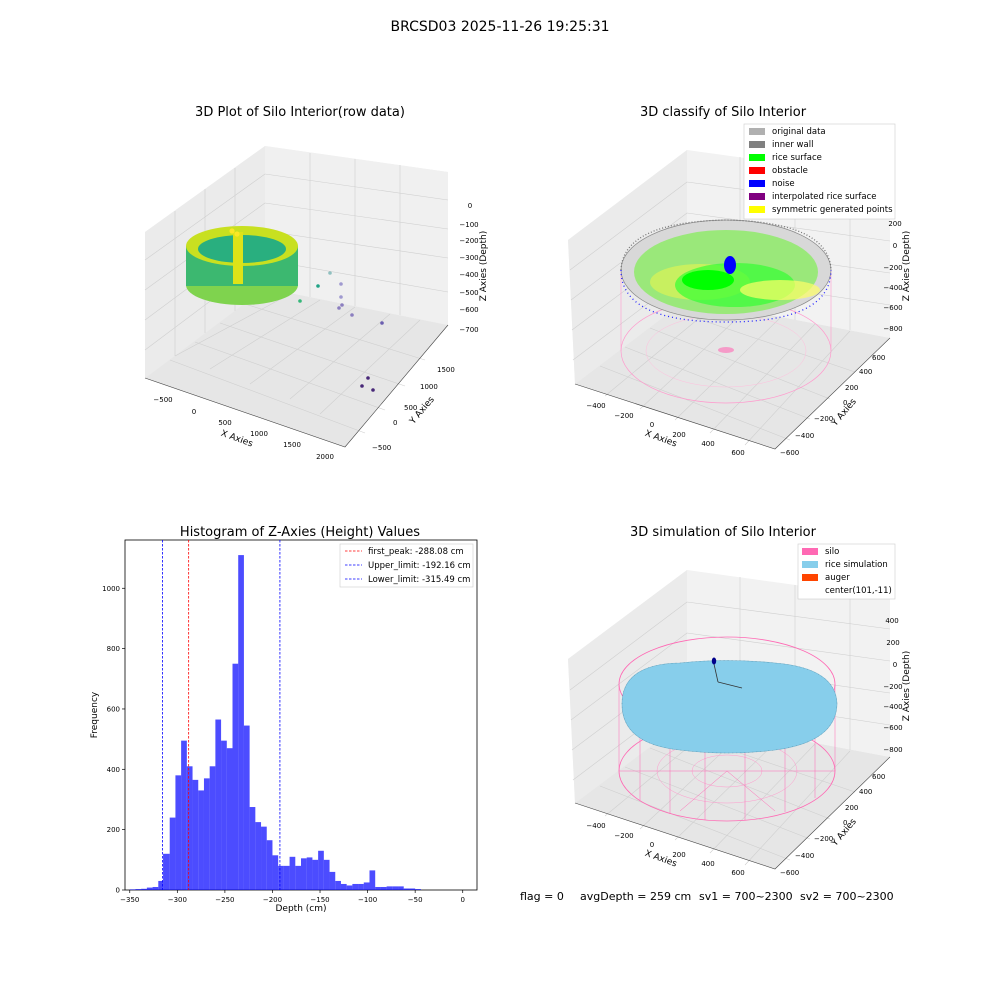 The image size is (1000, 1000). I want to click on classify-legend-swatch-obstacle, so click(757, 170).